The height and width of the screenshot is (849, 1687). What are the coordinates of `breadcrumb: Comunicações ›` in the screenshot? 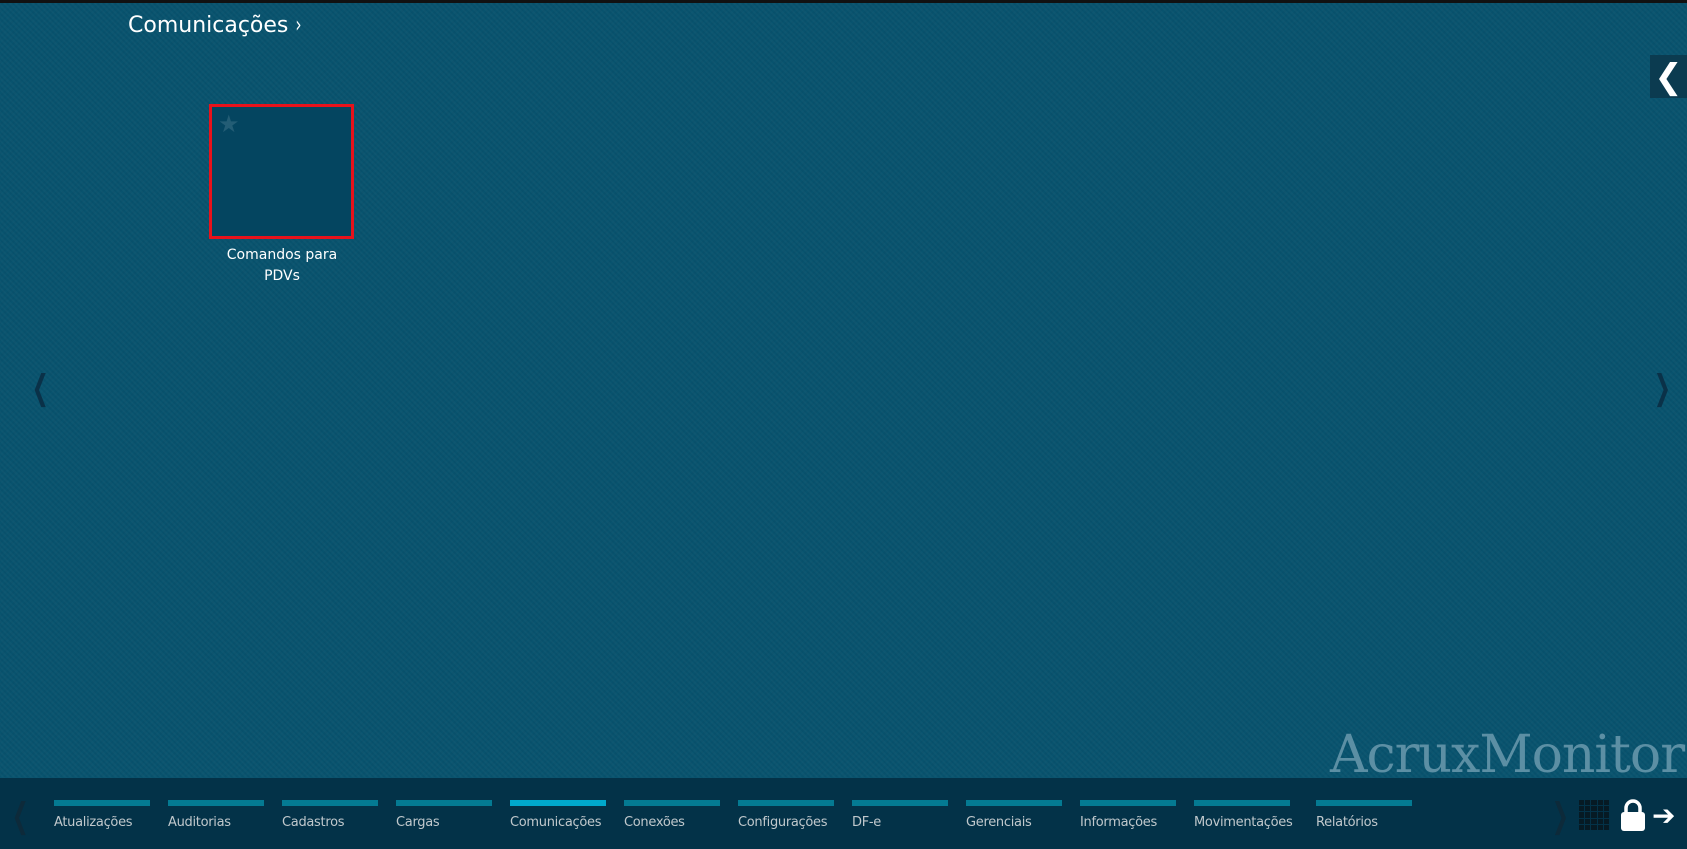 It's located at (215, 25).